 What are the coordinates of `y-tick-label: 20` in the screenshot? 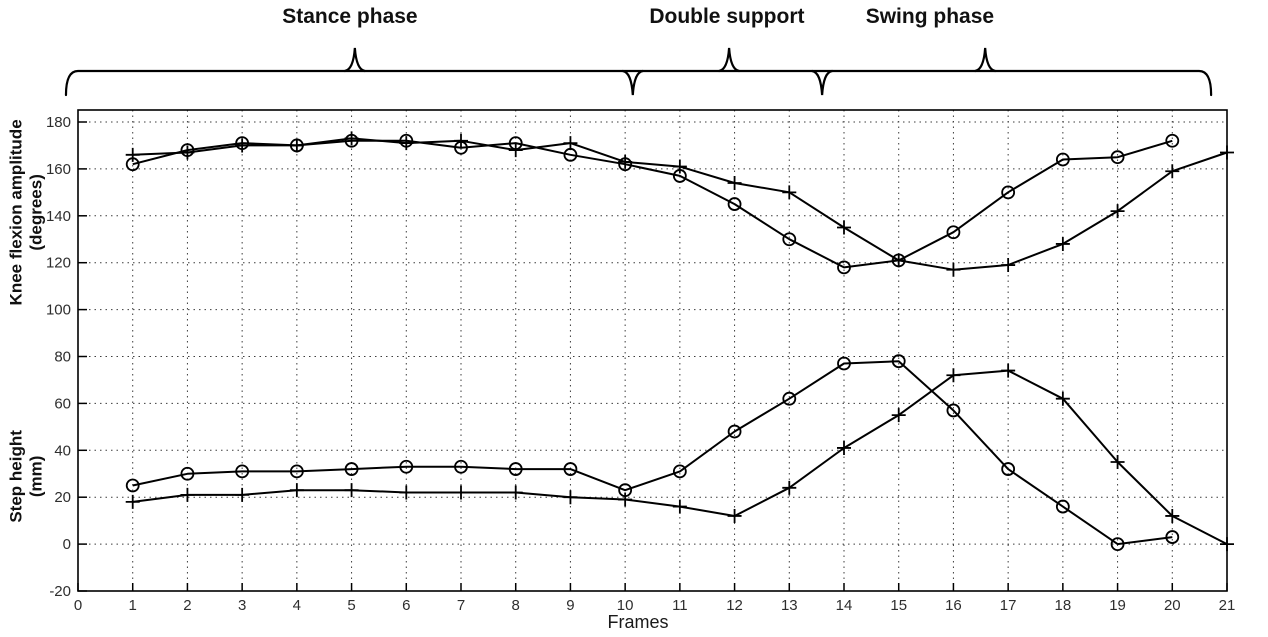 It's located at (62, 497).